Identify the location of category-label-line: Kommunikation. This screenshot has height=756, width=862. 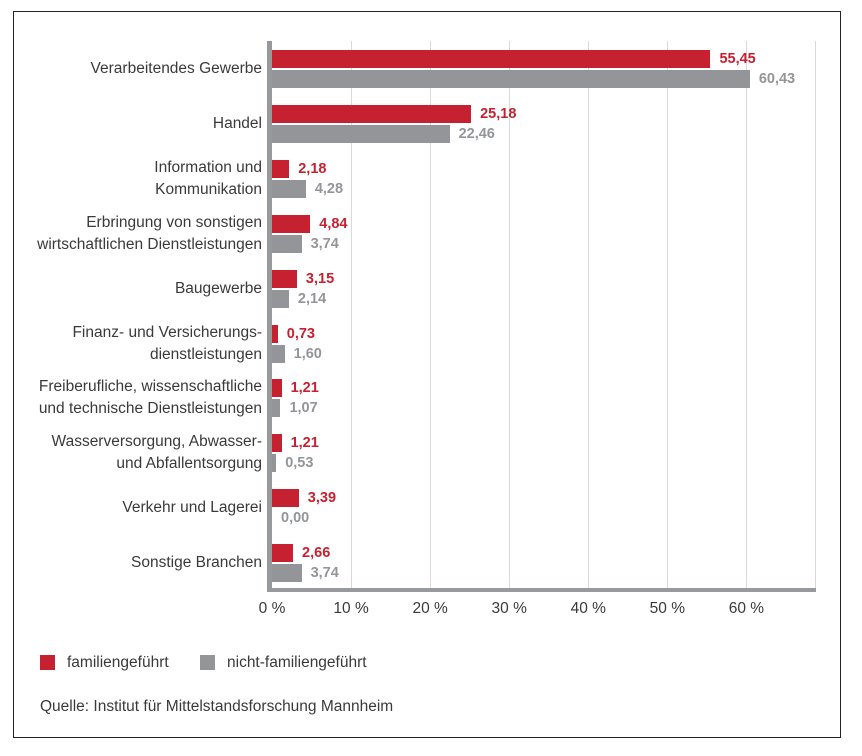
(208, 189).